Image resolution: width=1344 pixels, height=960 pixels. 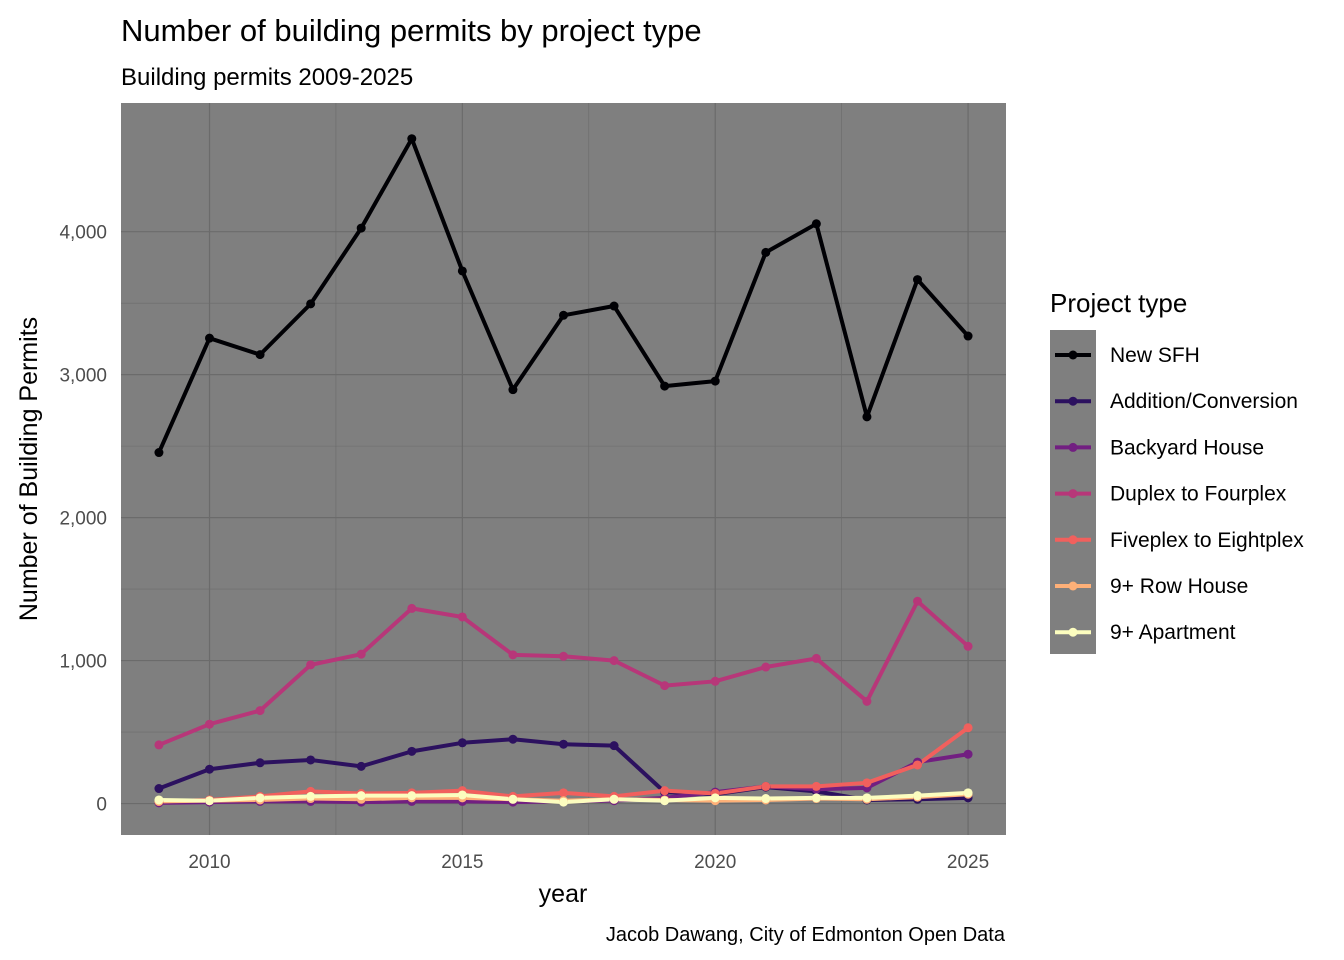 I want to click on chart-subtitle: Building permits 2009-2025, so click(x=267, y=77).